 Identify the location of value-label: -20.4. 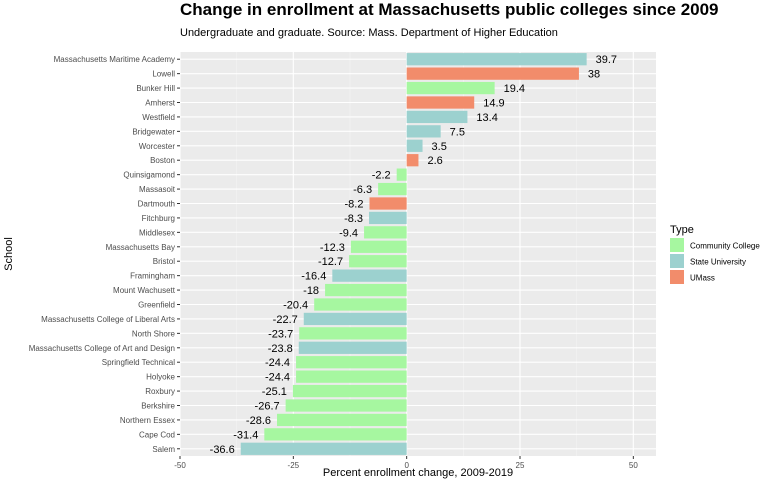
(295, 306).